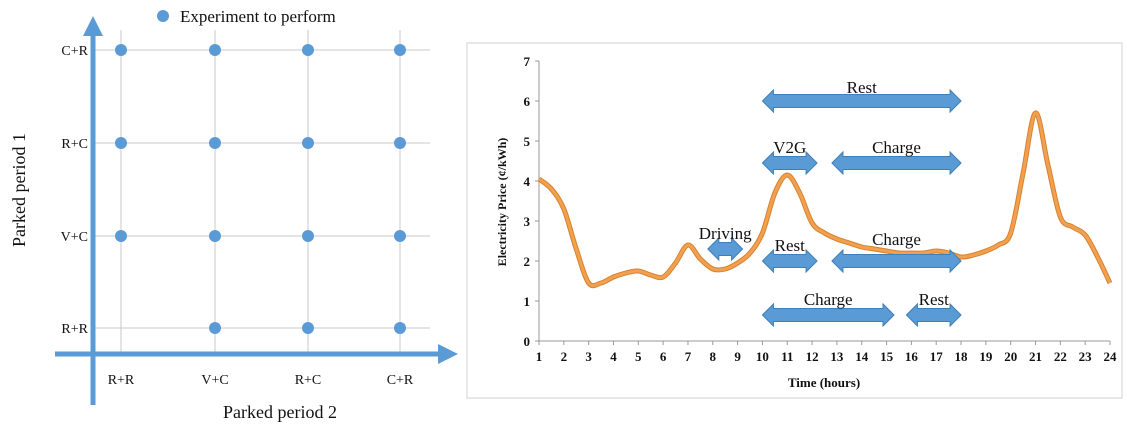  What do you see at coordinates (613, 356) in the screenshot?
I see `x-tick-label: 4` at bounding box center [613, 356].